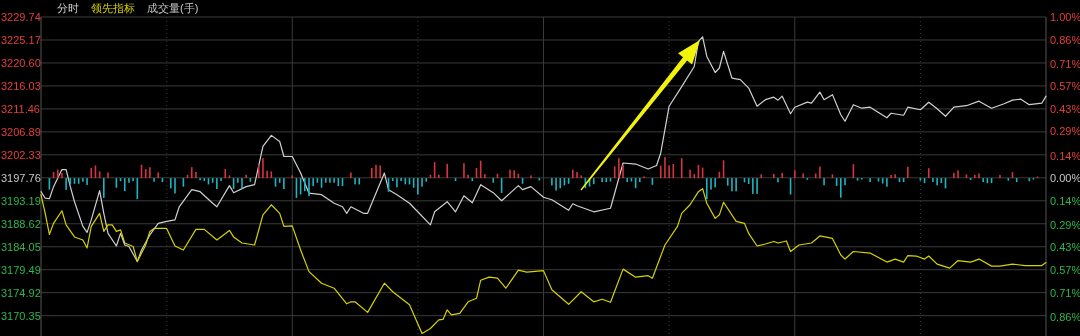 Image resolution: width=1080 pixels, height=336 pixels. What do you see at coordinates (173, 8) in the screenshot?
I see `title: 成交量(手)` at bounding box center [173, 8].